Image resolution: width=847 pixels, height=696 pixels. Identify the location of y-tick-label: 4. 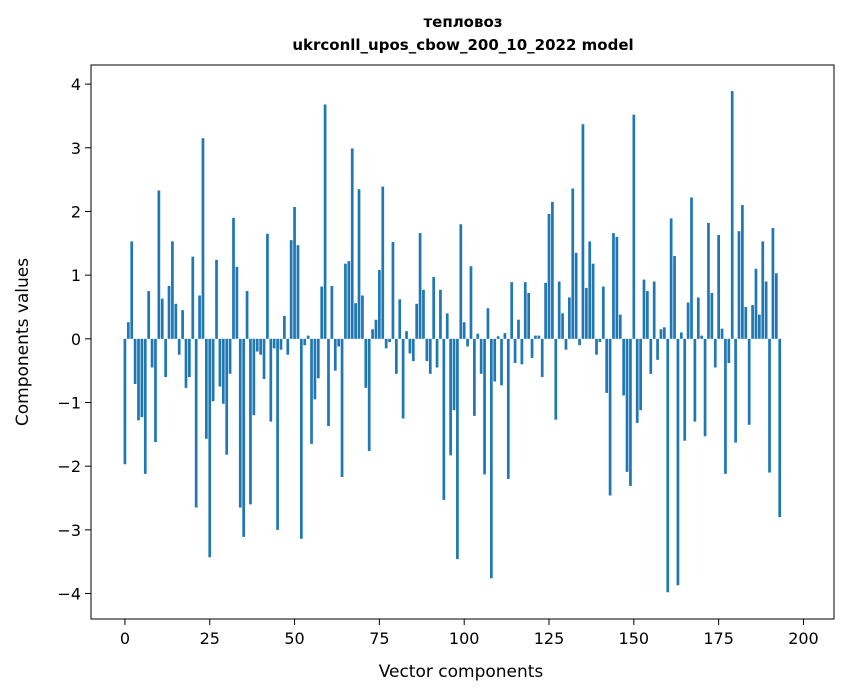
(76, 84).